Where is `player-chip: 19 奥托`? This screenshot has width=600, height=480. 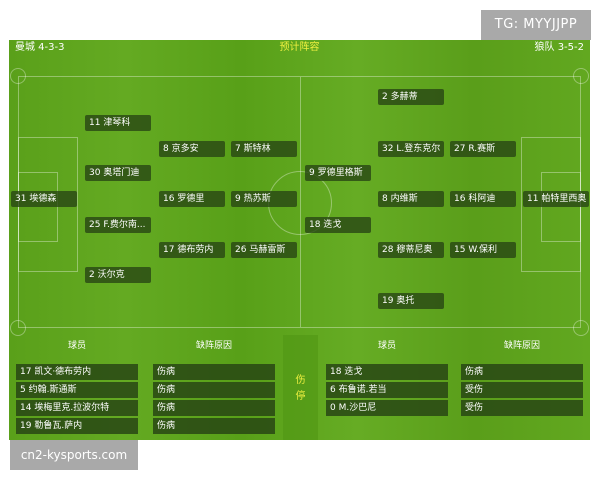 player-chip: 19 奥托 is located at coordinates (411, 301).